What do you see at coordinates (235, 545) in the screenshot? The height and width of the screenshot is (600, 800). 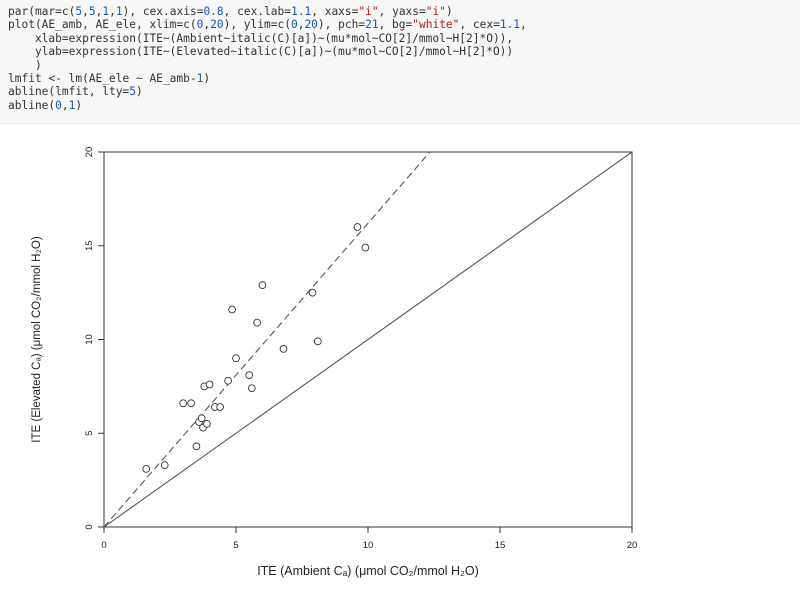 I see `x-tick-label: 5` at bounding box center [235, 545].